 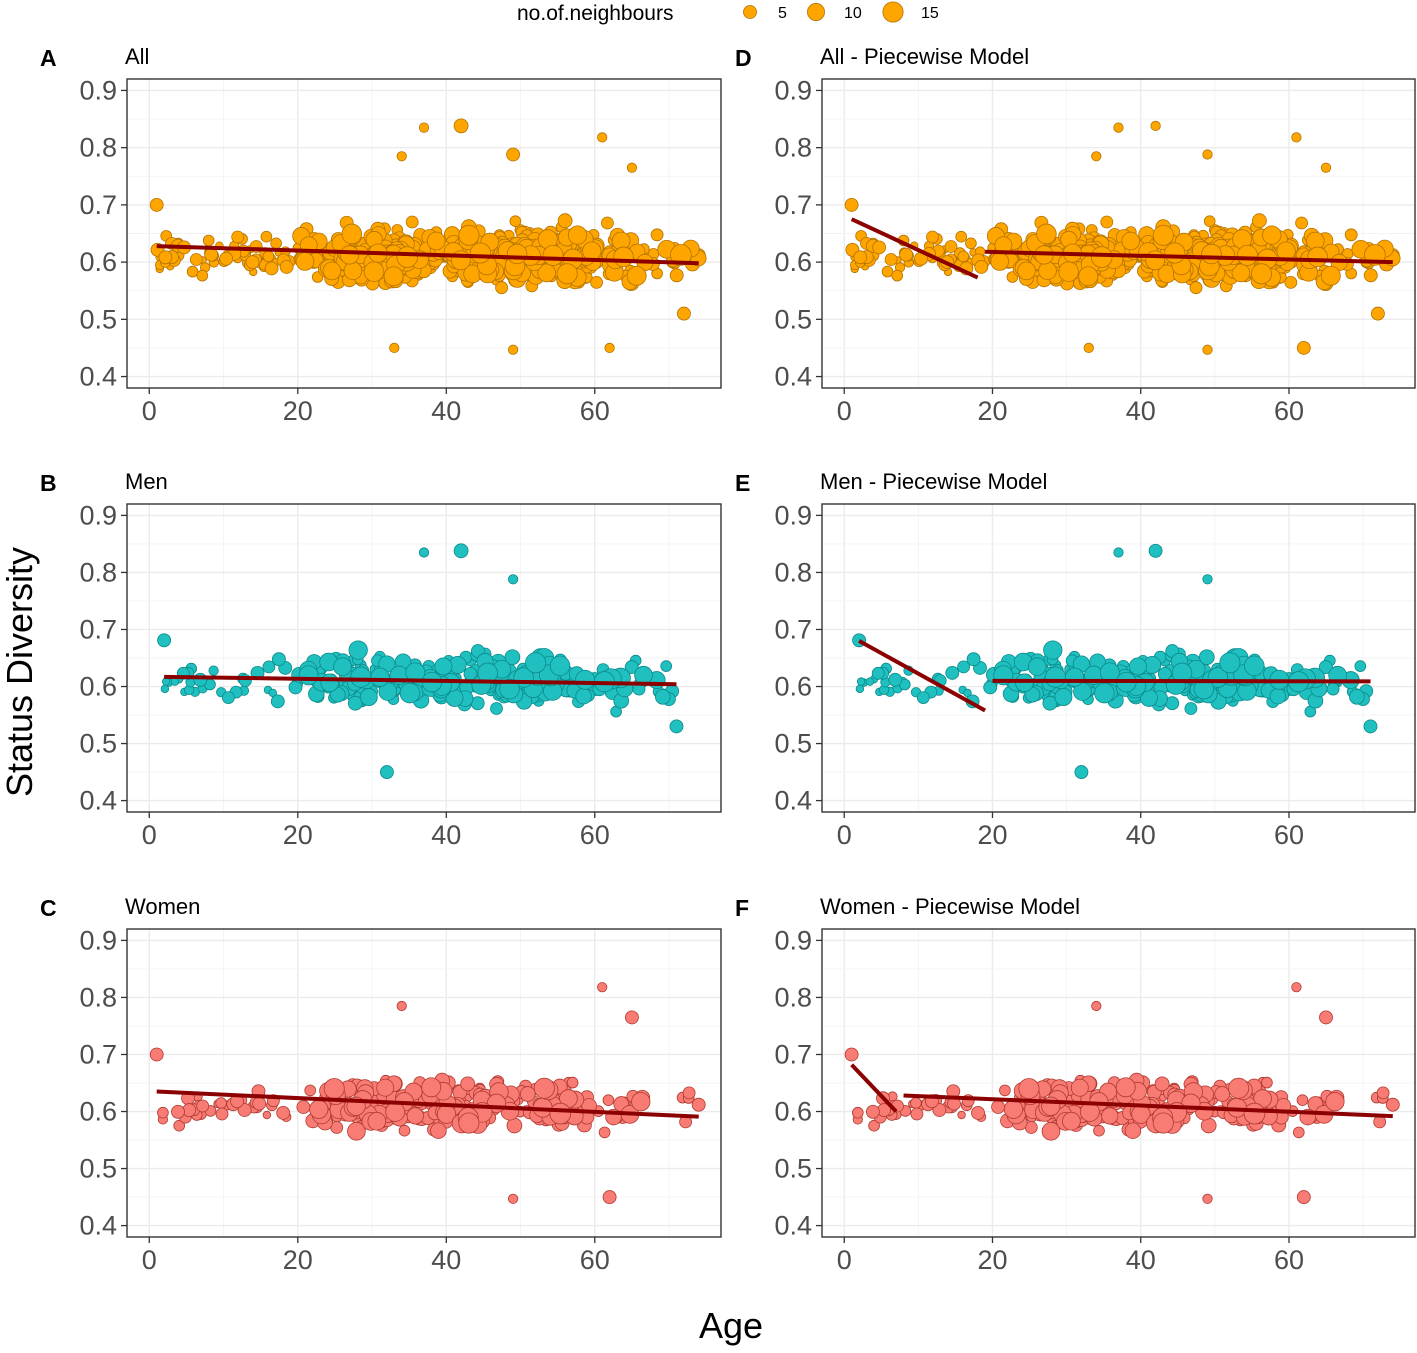 I want to click on y-tick-label: 0.9, so click(x=98, y=515).